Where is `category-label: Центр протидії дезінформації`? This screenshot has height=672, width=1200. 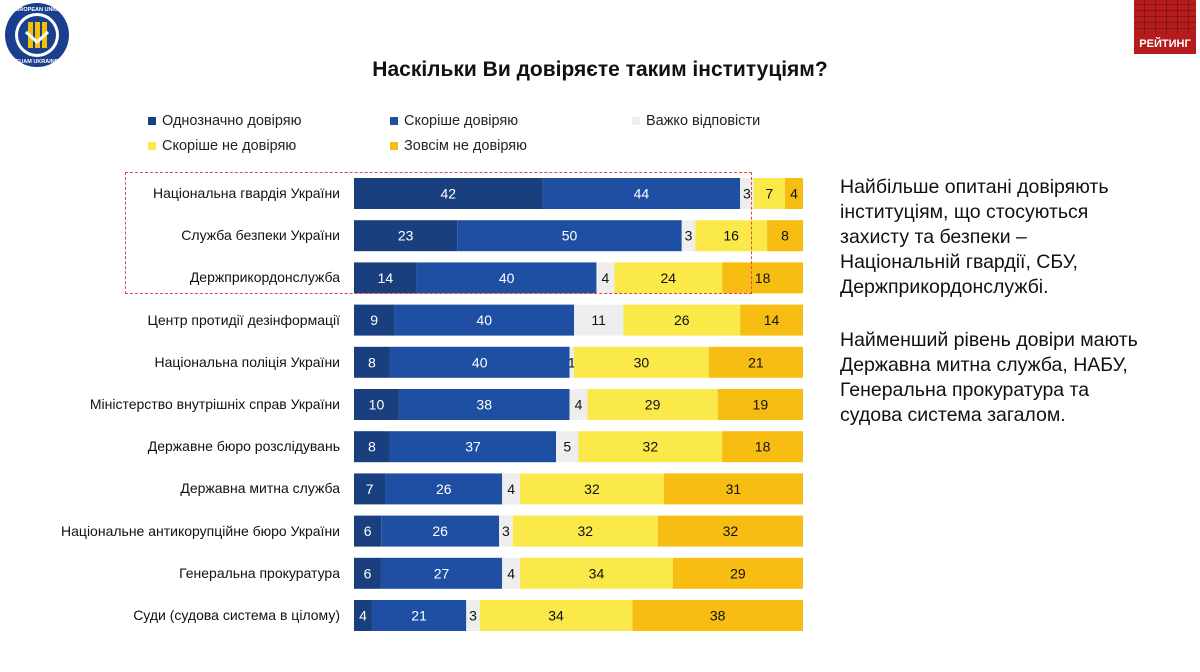 category-label: Центр протидії дезінформації is located at coordinates (243, 319).